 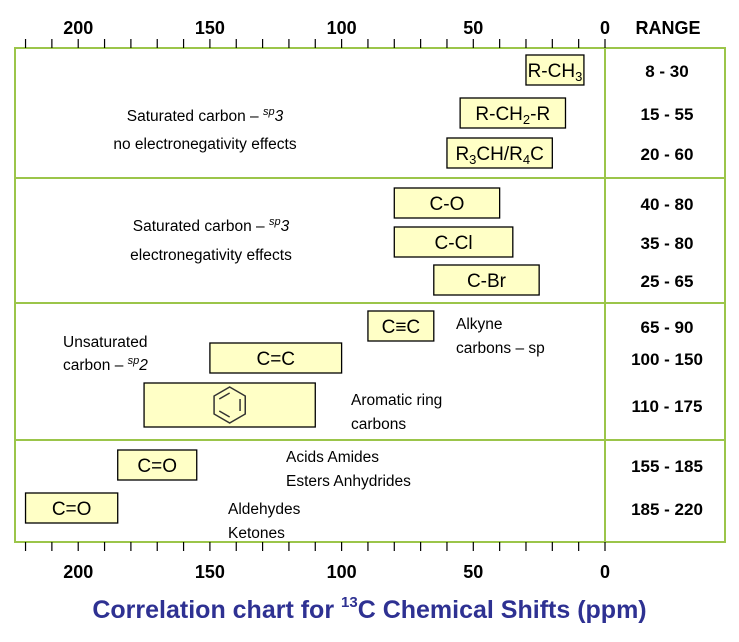 What do you see at coordinates (667, 28) in the screenshot?
I see `range-header: RANGE` at bounding box center [667, 28].